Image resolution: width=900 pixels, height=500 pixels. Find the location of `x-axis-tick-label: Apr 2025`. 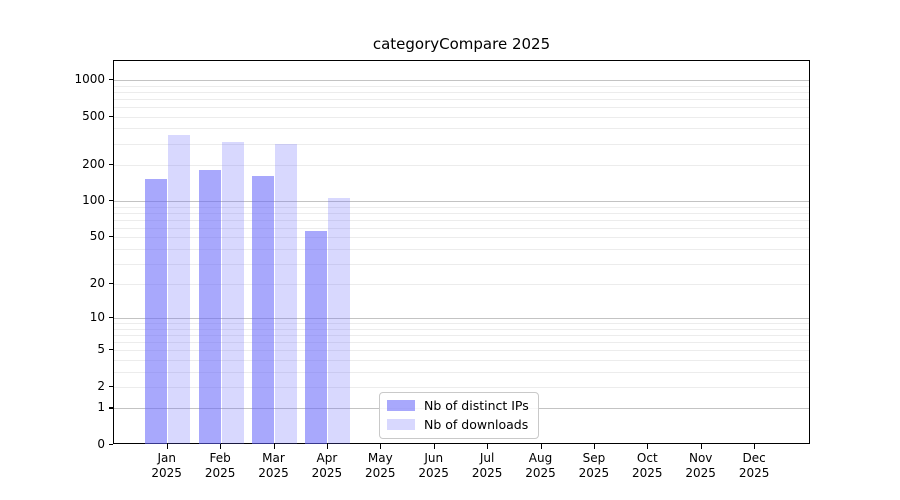

x-axis-tick-label: Apr 2025 is located at coordinates (327, 466).